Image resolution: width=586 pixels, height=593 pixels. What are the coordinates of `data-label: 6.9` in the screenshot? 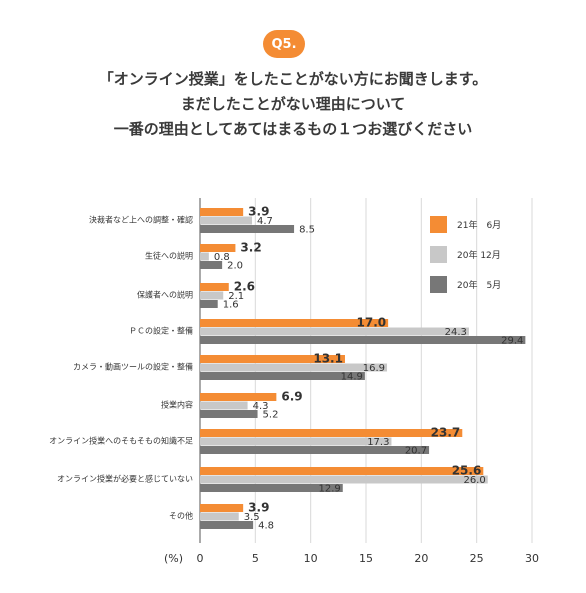 It's located at (291, 397).